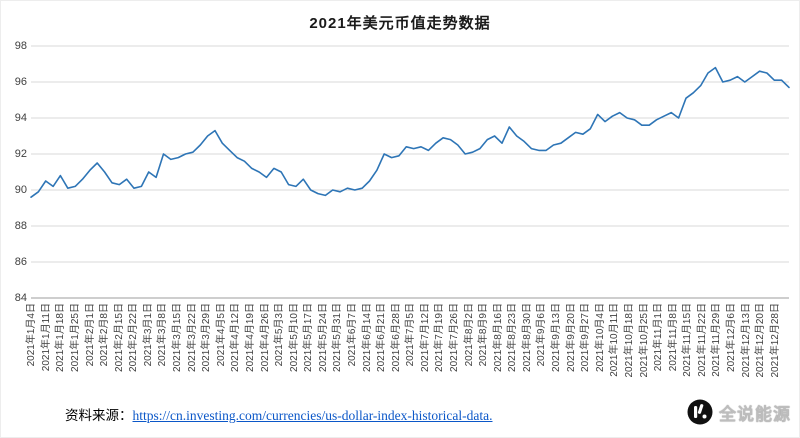 This screenshot has height=438, width=800. What do you see at coordinates (309, 337) in the screenshot?
I see `x-axis-tick-label: 2021年5月17日` at bounding box center [309, 337].